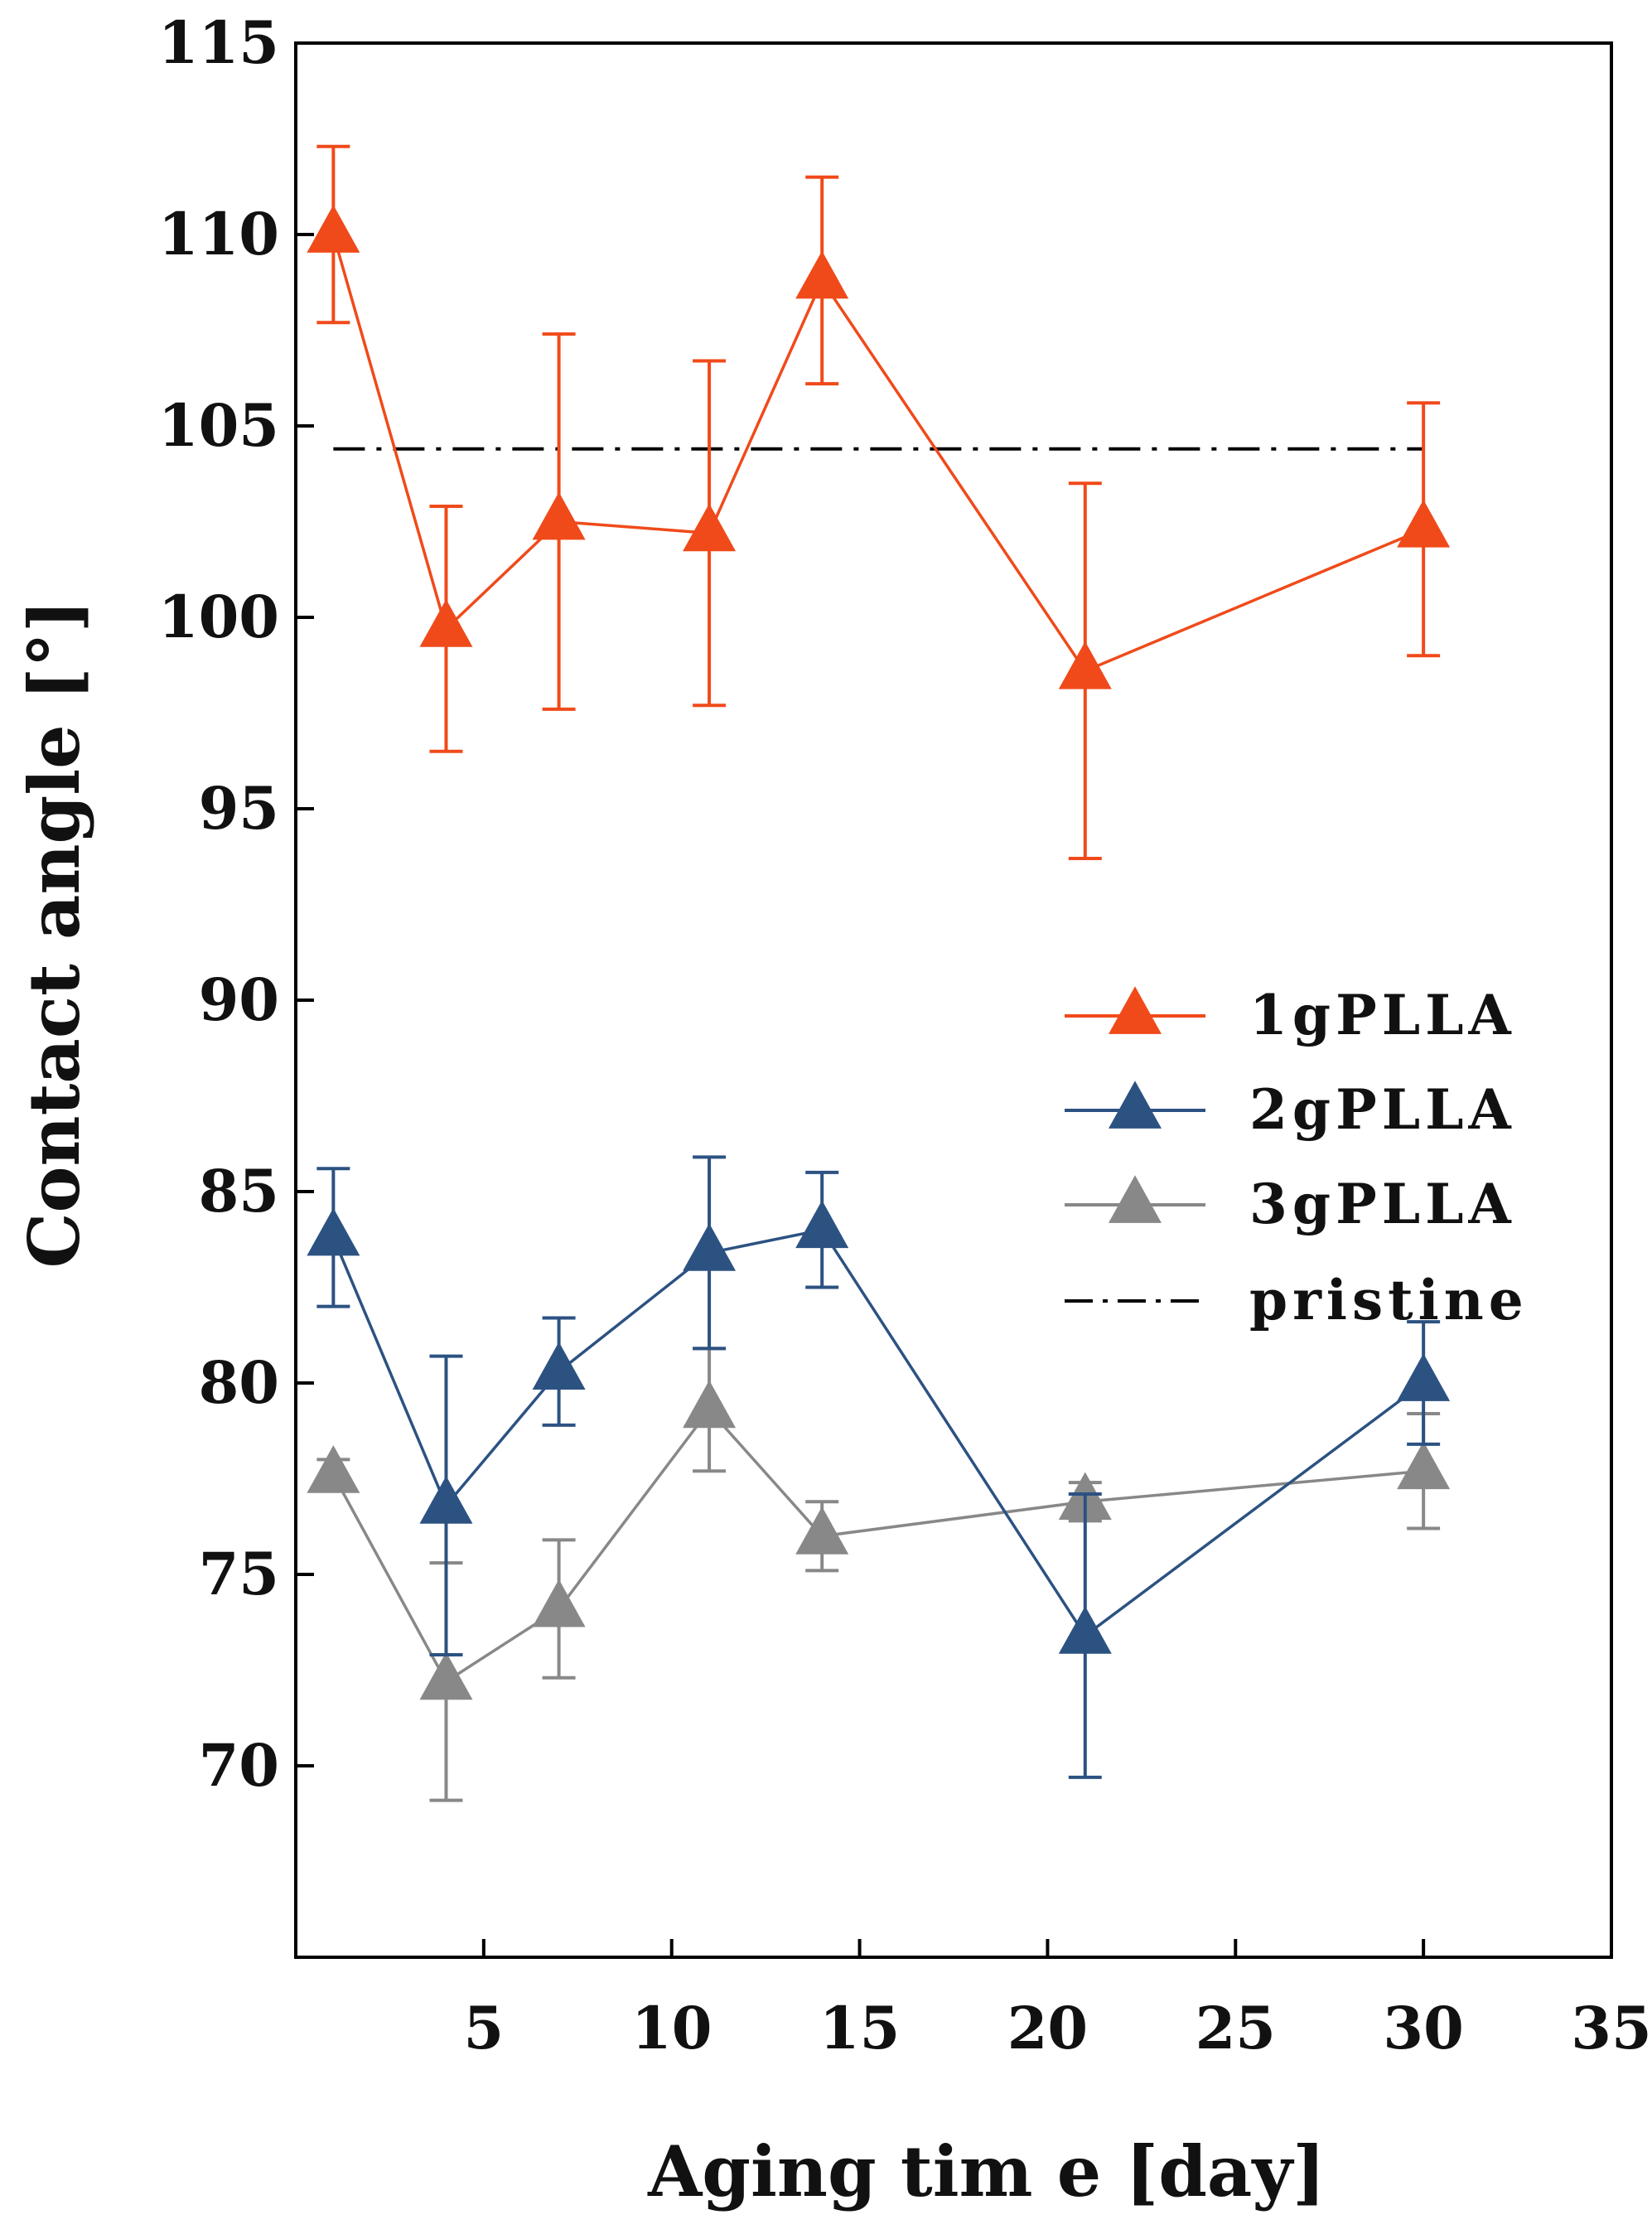 This screenshot has height=2234, width=1652. I want to click on x-tick-label: 20, so click(1047, 2028).